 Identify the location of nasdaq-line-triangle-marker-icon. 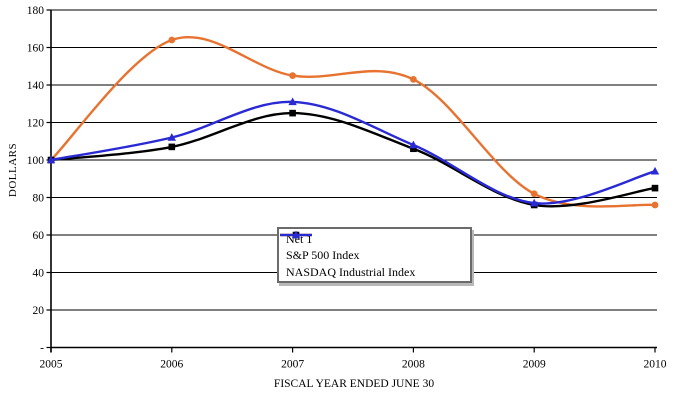
(296, 234).